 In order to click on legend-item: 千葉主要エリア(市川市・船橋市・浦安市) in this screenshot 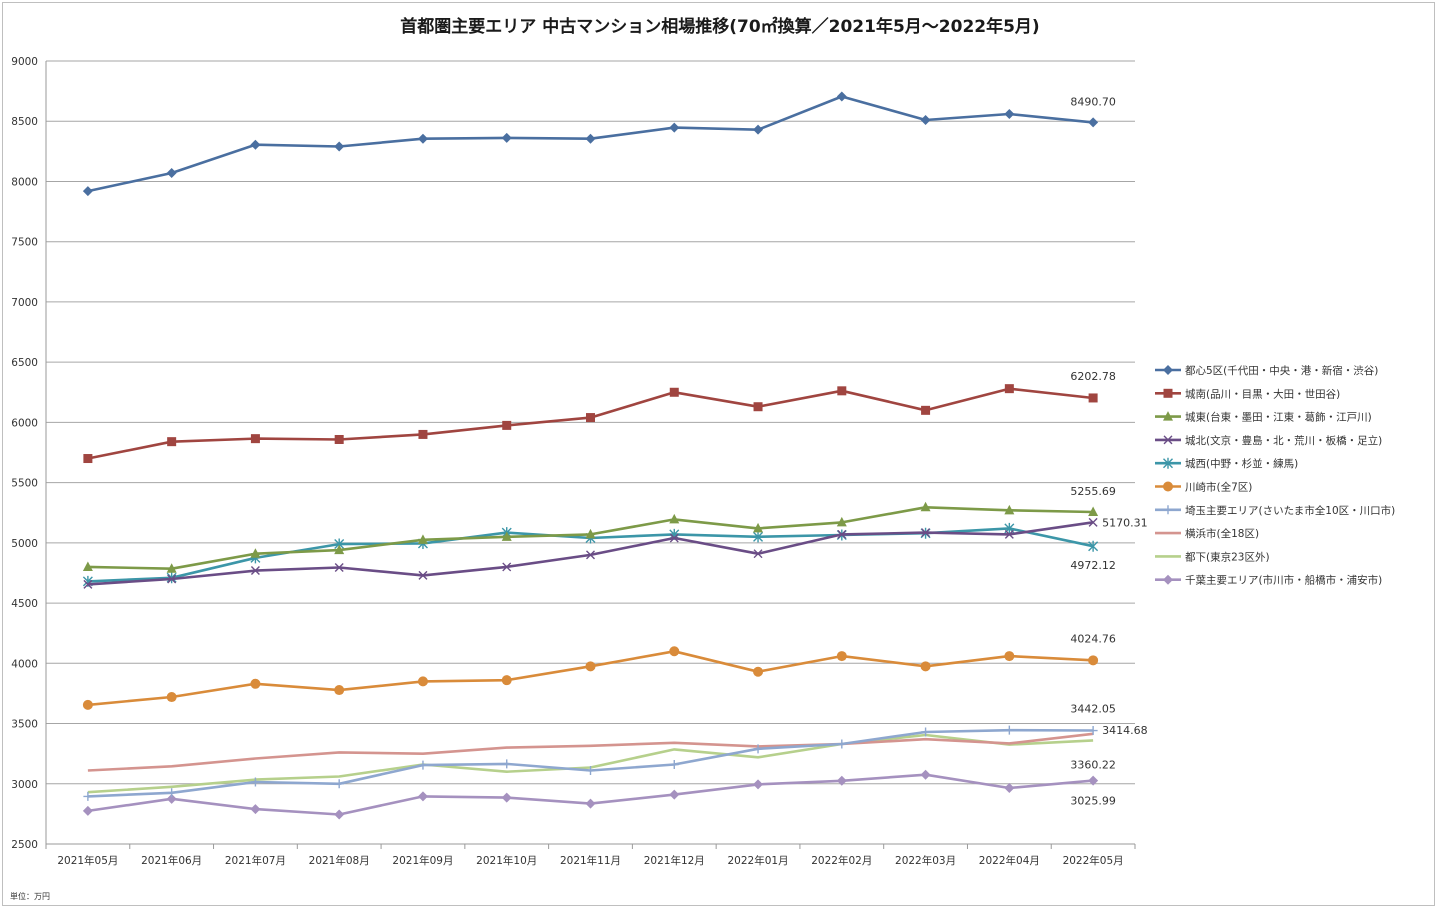, I will do `click(1268, 580)`.